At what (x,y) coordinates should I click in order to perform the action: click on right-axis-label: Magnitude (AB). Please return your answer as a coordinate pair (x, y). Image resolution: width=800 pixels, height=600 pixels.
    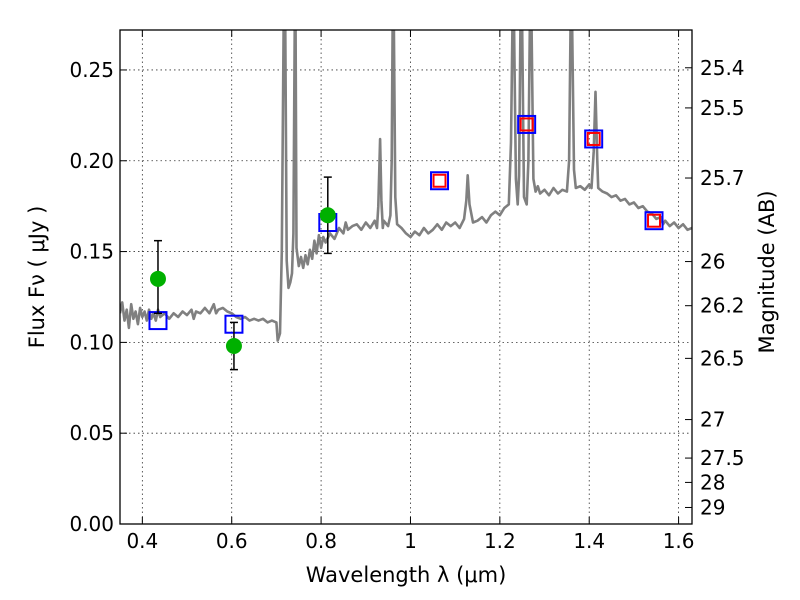
    Looking at the image, I should click on (767, 271).